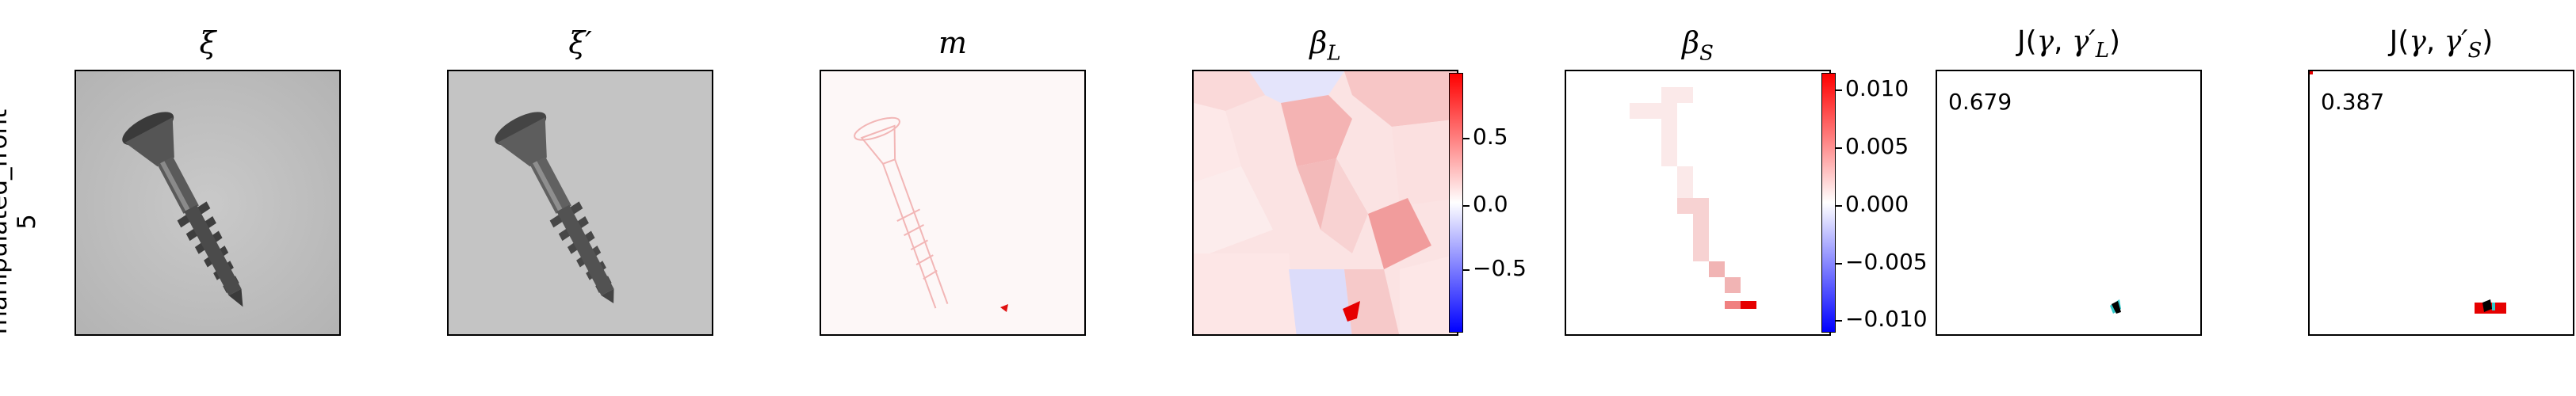  I want to click on panel-xi-prime-title: ξ′, so click(580, 42).